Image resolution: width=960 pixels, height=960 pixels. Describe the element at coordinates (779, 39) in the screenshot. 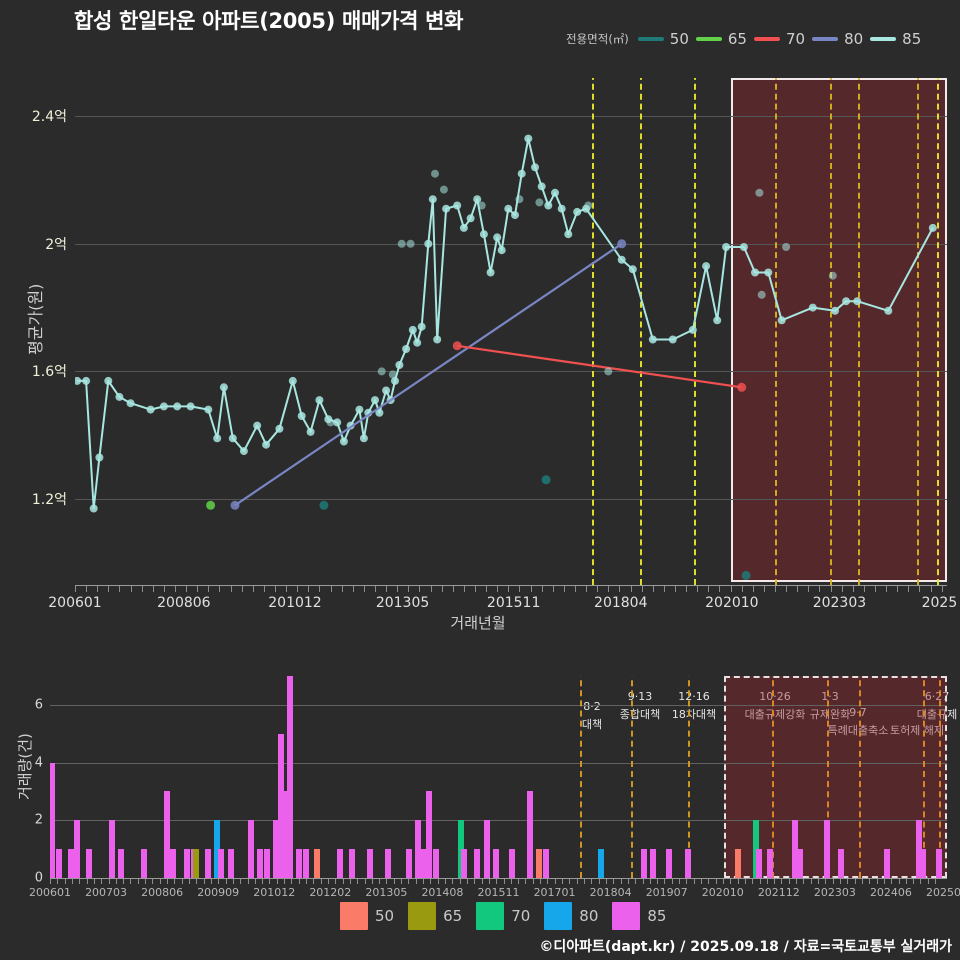

I see `legend-top-item-70: 70` at that location.